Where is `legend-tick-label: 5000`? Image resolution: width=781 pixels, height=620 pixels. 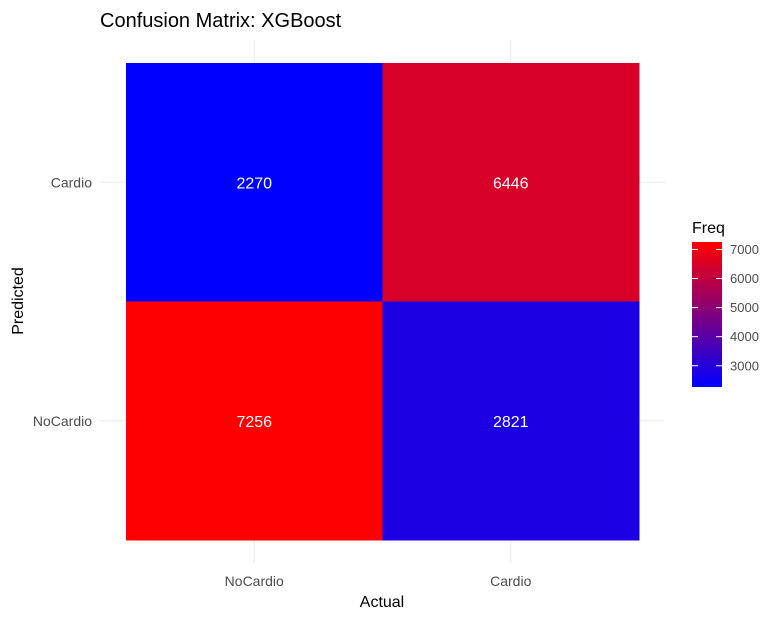 legend-tick-label: 5000 is located at coordinates (744, 307).